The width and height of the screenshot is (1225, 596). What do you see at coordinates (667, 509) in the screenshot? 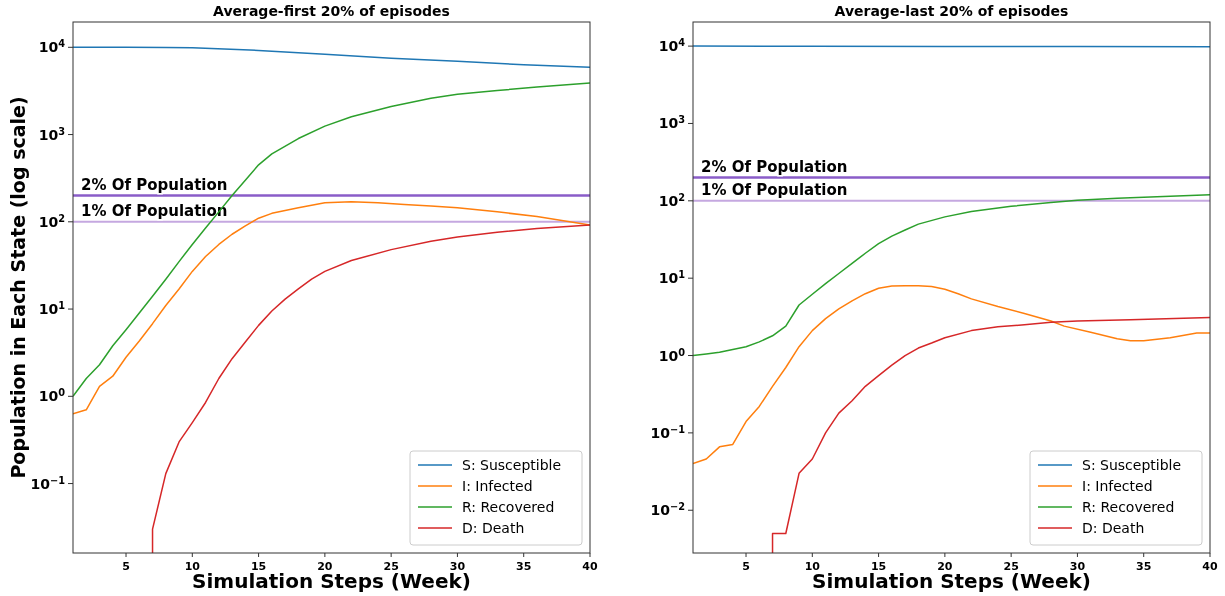
I see `y-tick-label: 10$^{−2}$` at bounding box center [667, 509].